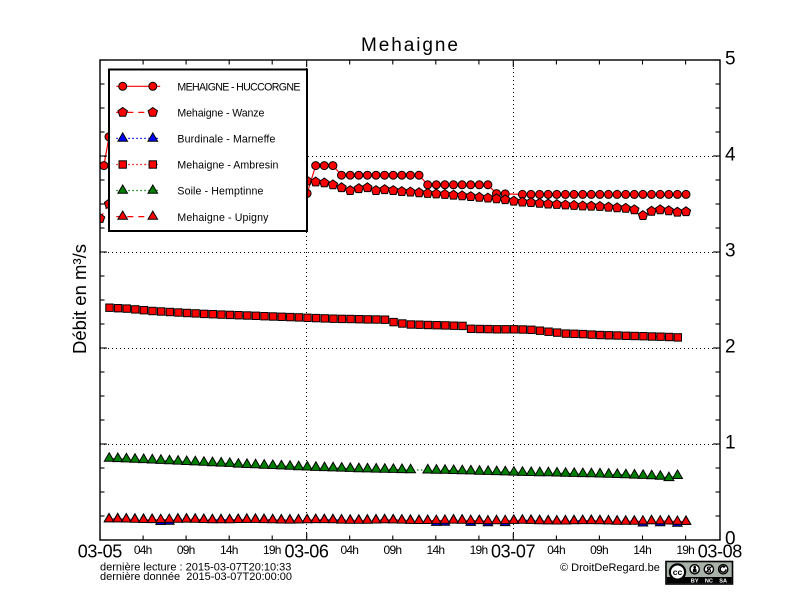  I want to click on svg-text: Mehaigne - Ambresin, so click(227, 166).